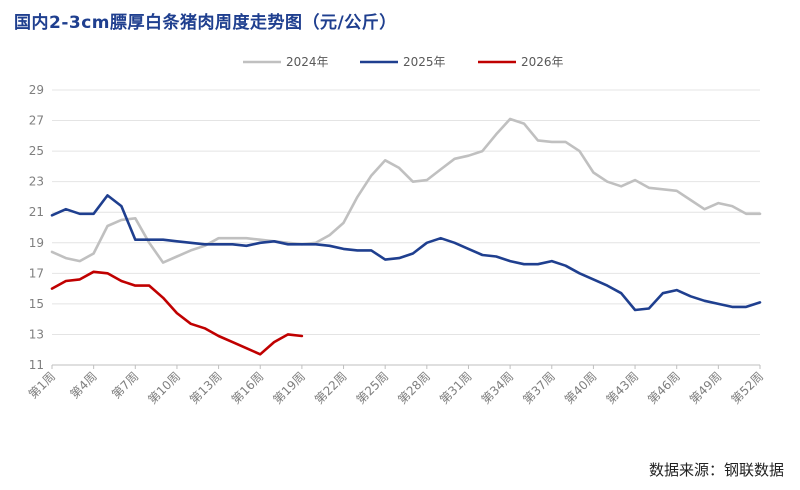  I want to click on y-tick-label: 15, so click(36, 304).